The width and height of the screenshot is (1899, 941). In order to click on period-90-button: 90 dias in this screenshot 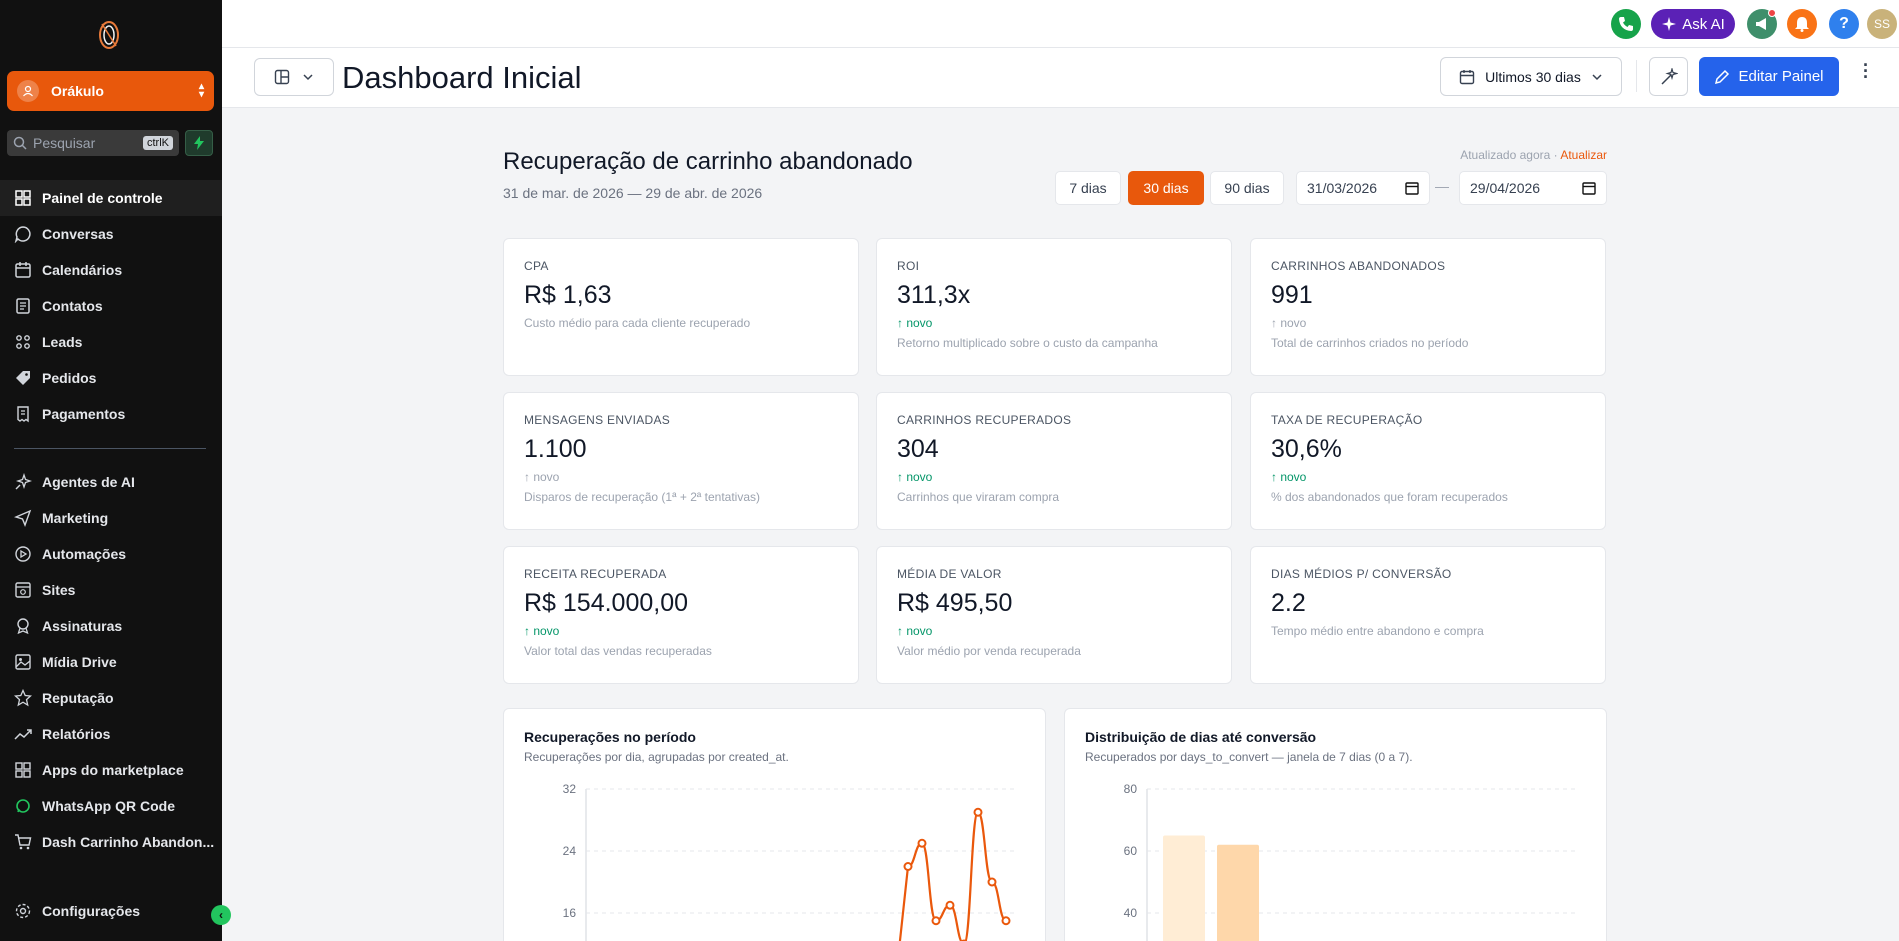, I will do `click(1247, 188)`.